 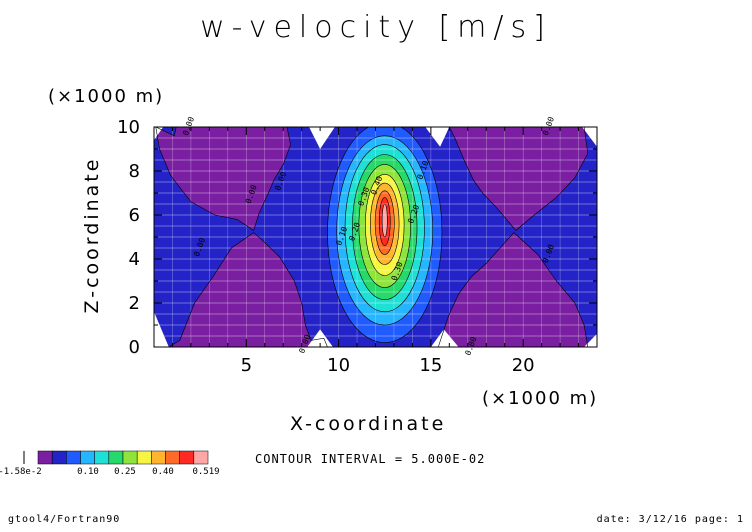 What do you see at coordinates (205, 472) in the screenshot?
I see `colorbar-label: 0.519` at bounding box center [205, 472].